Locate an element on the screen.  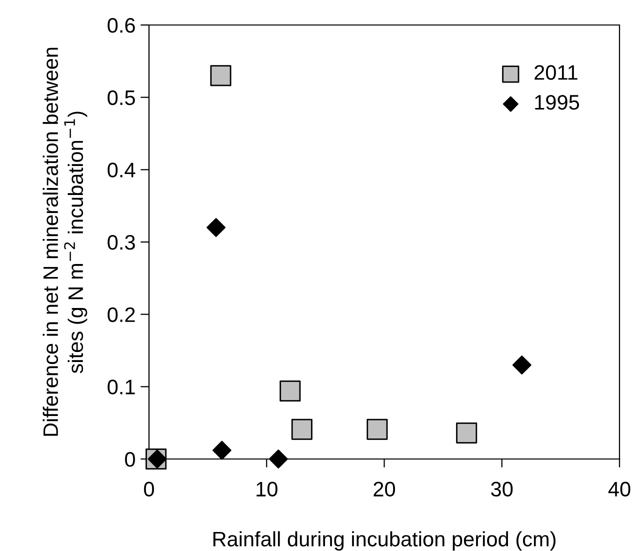
x-axis-title: Rainfall during incubation period (cm) is located at coordinates (384, 541).